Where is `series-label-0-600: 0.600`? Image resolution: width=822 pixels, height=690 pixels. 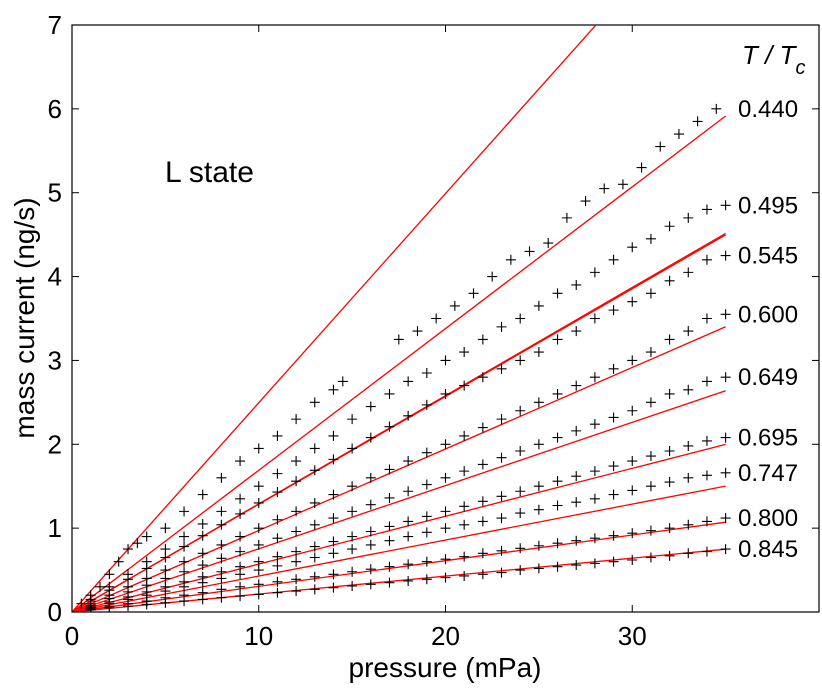 series-label-0-600: 0.600 is located at coordinates (768, 314).